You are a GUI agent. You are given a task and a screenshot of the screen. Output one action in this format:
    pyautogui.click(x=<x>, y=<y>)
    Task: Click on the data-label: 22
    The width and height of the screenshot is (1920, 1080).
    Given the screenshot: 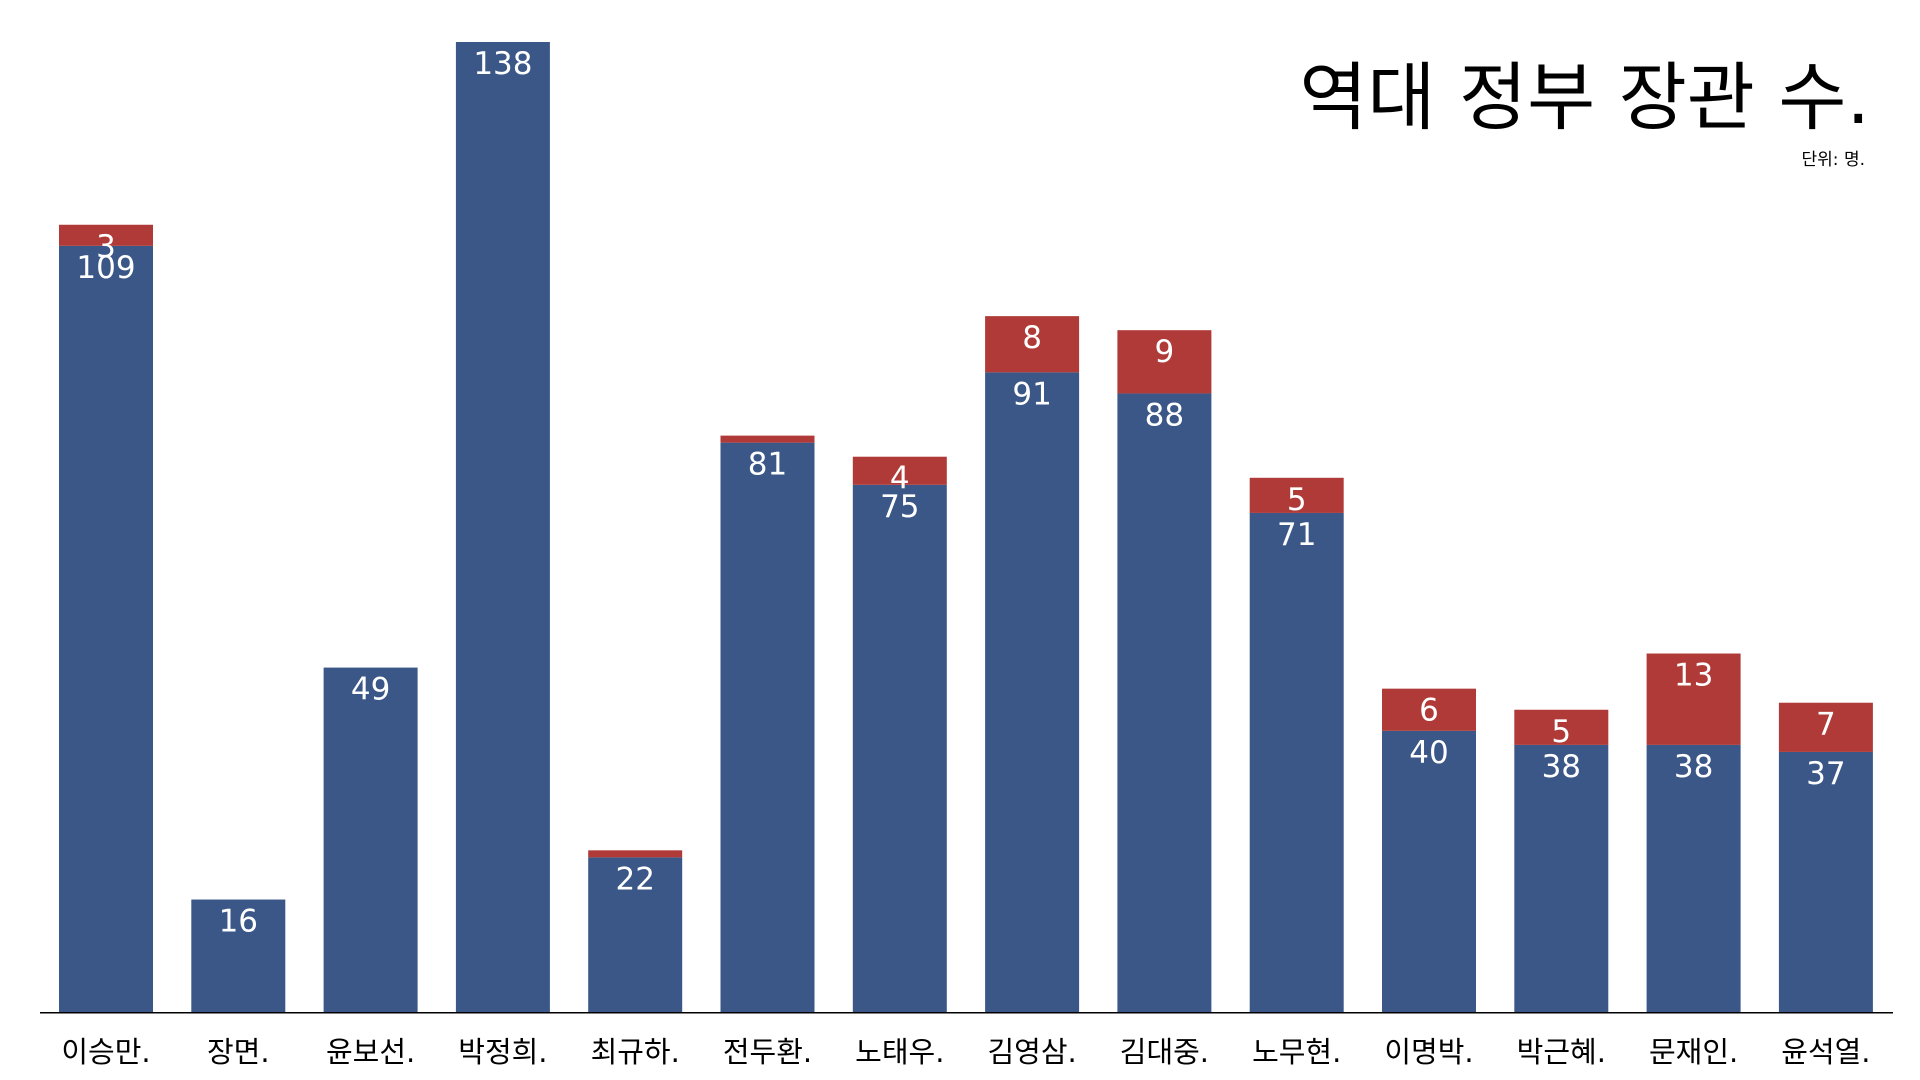 What is the action you would take?
    pyautogui.click(x=634, y=879)
    